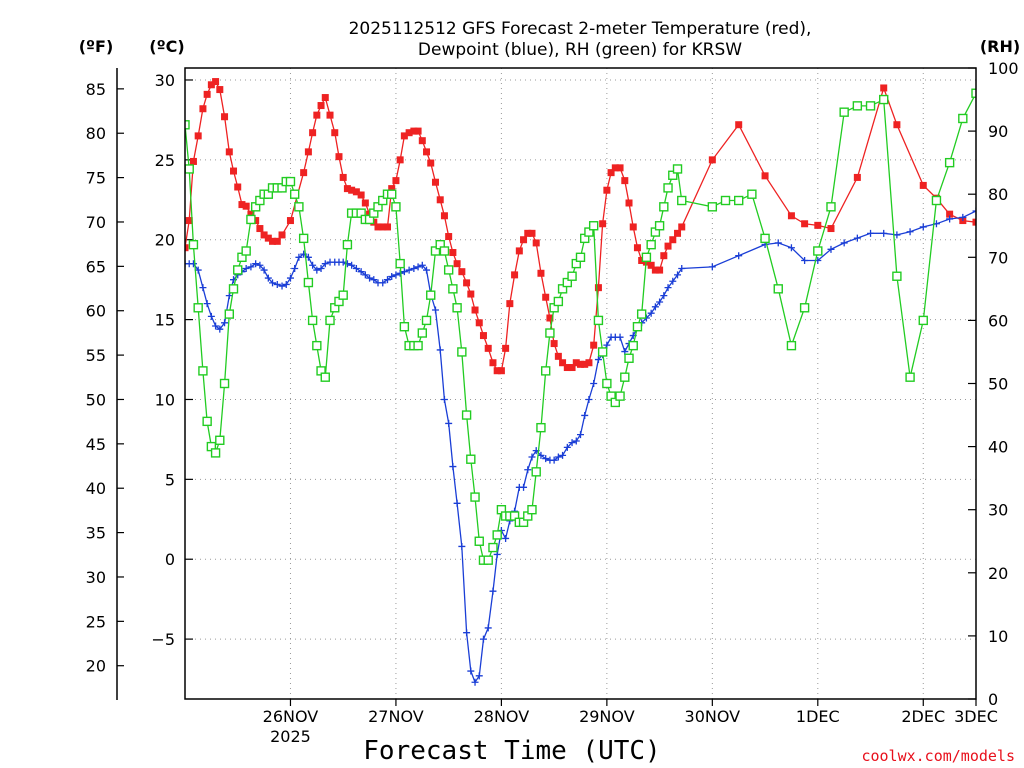 The height and width of the screenshot is (768, 1024). Describe the element at coordinates (976, 716) in the screenshot. I see `x-tick-label: 3DEC` at that location.